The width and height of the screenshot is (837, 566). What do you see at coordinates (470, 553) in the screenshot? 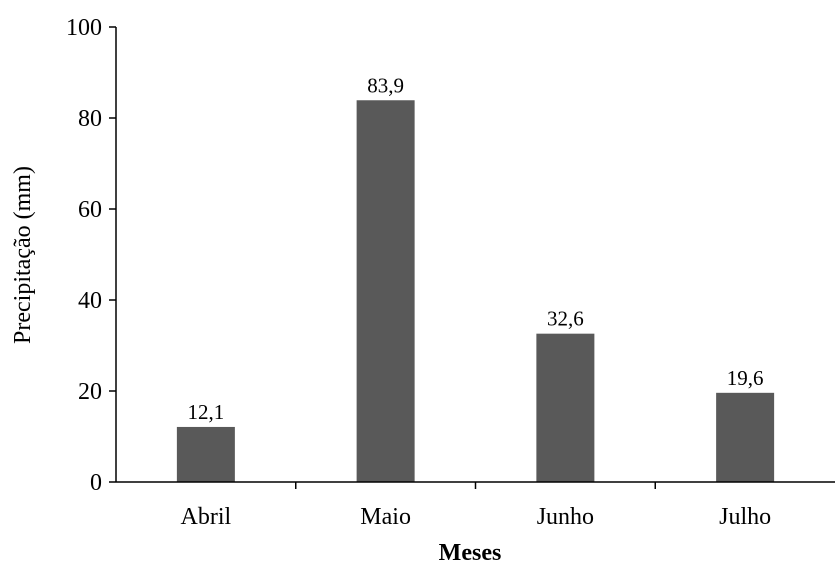
I see `x-axis-title: Meses` at bounding box center [470, 553].